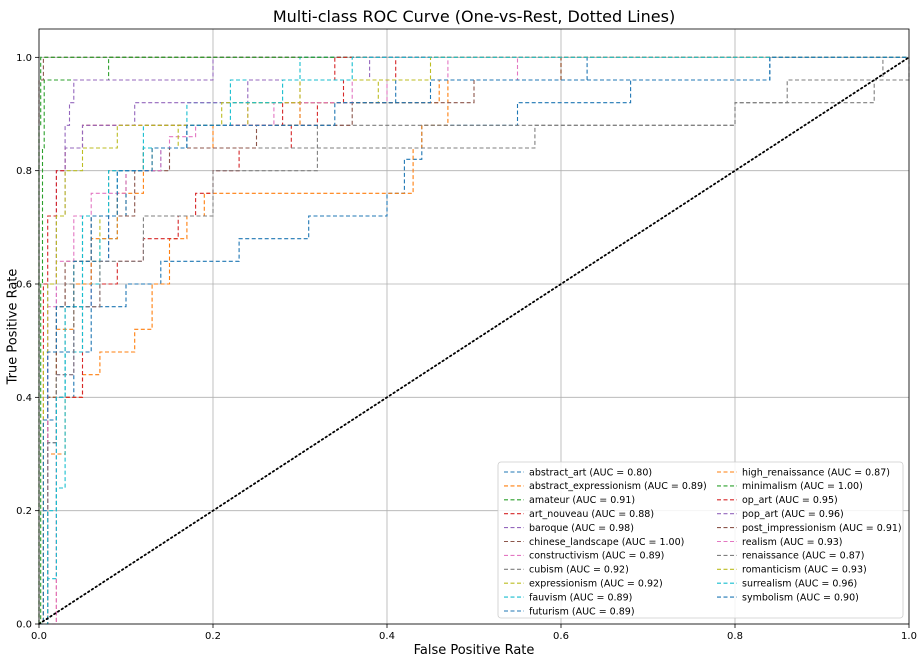  I want to click on y-tick-label: 0.0, so click(24, 625).